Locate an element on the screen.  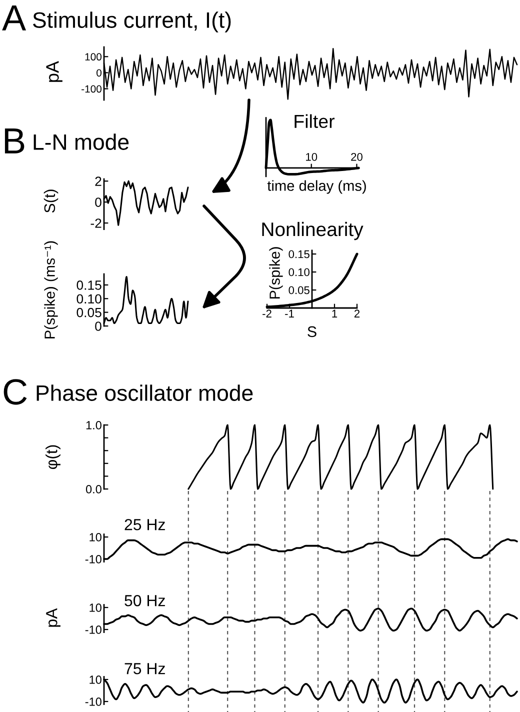
x-tick-label: 1 is located at coordinates (335, 314).